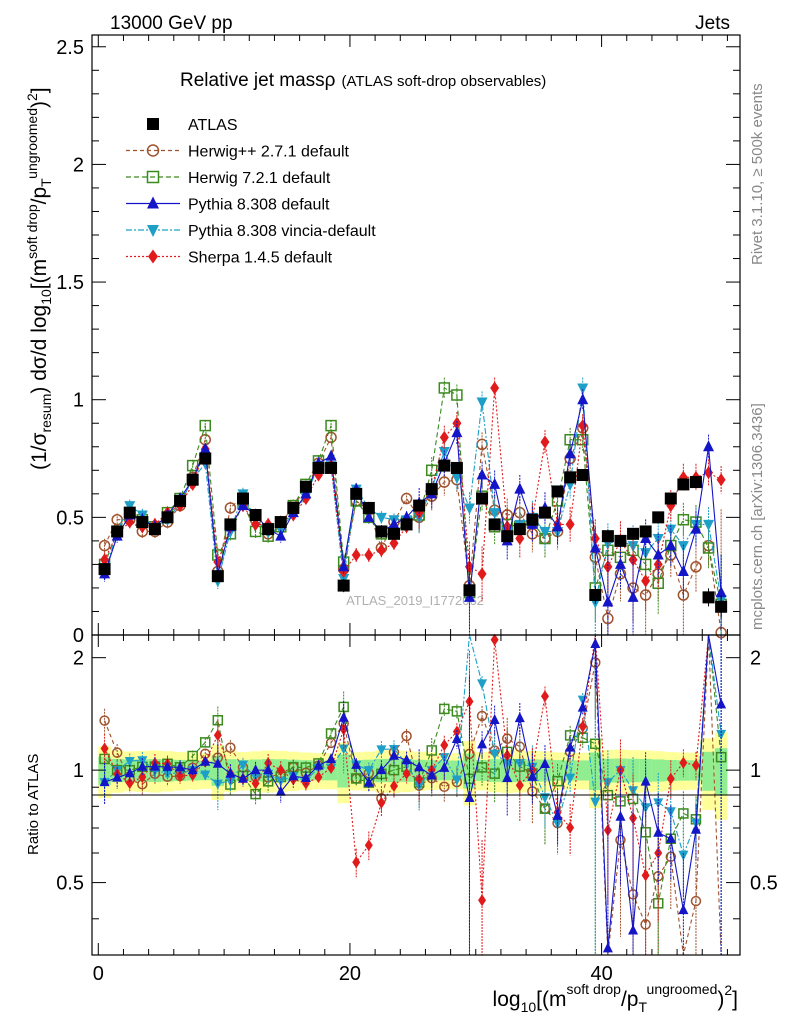 The image size is (786, 1024). What do you see at coordinates (350, 974) in the screenshot?
I see `x-tick-label-1: 20` at bounding box center [350, 974].